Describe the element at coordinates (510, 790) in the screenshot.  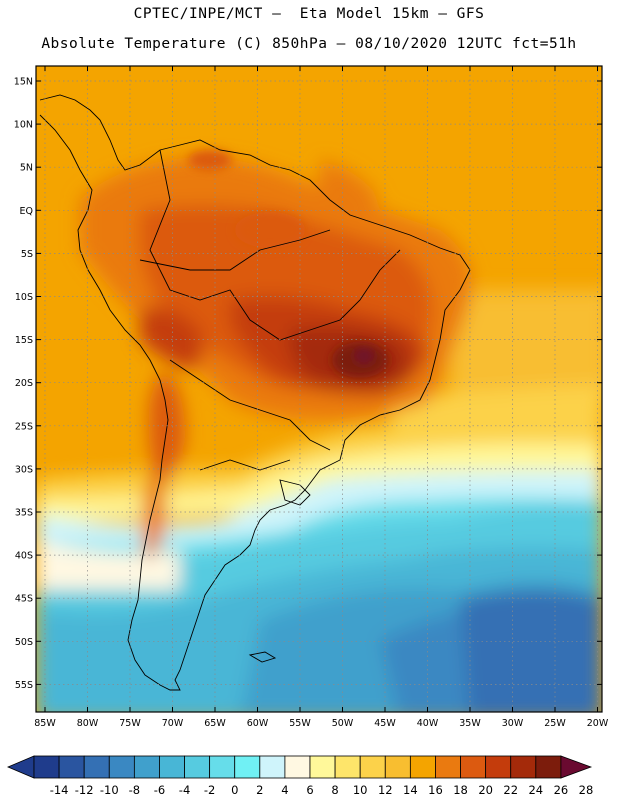
I see `colorbar-label: 22` at that location.